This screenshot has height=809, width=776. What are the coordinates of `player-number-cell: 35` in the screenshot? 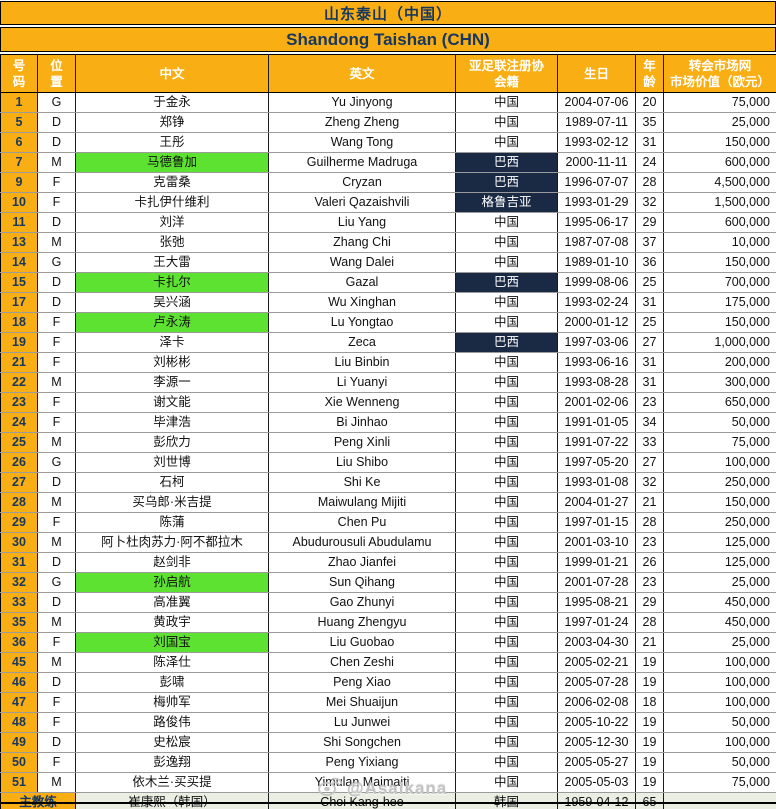 It's located at (19, 622).